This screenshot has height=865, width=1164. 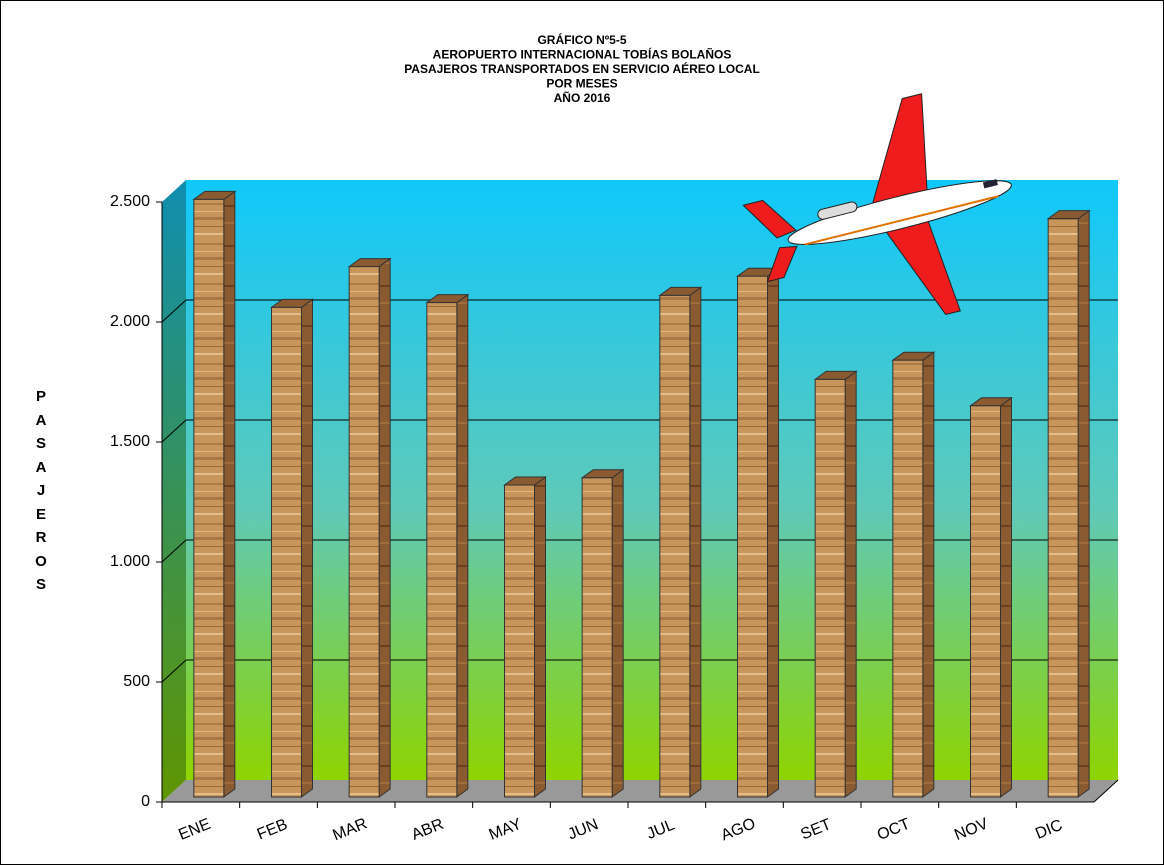 What do you see at coordinates (660, 829) in the screenshot?
I see `x-tick-label: JUL` at bounding box center [660, 829].